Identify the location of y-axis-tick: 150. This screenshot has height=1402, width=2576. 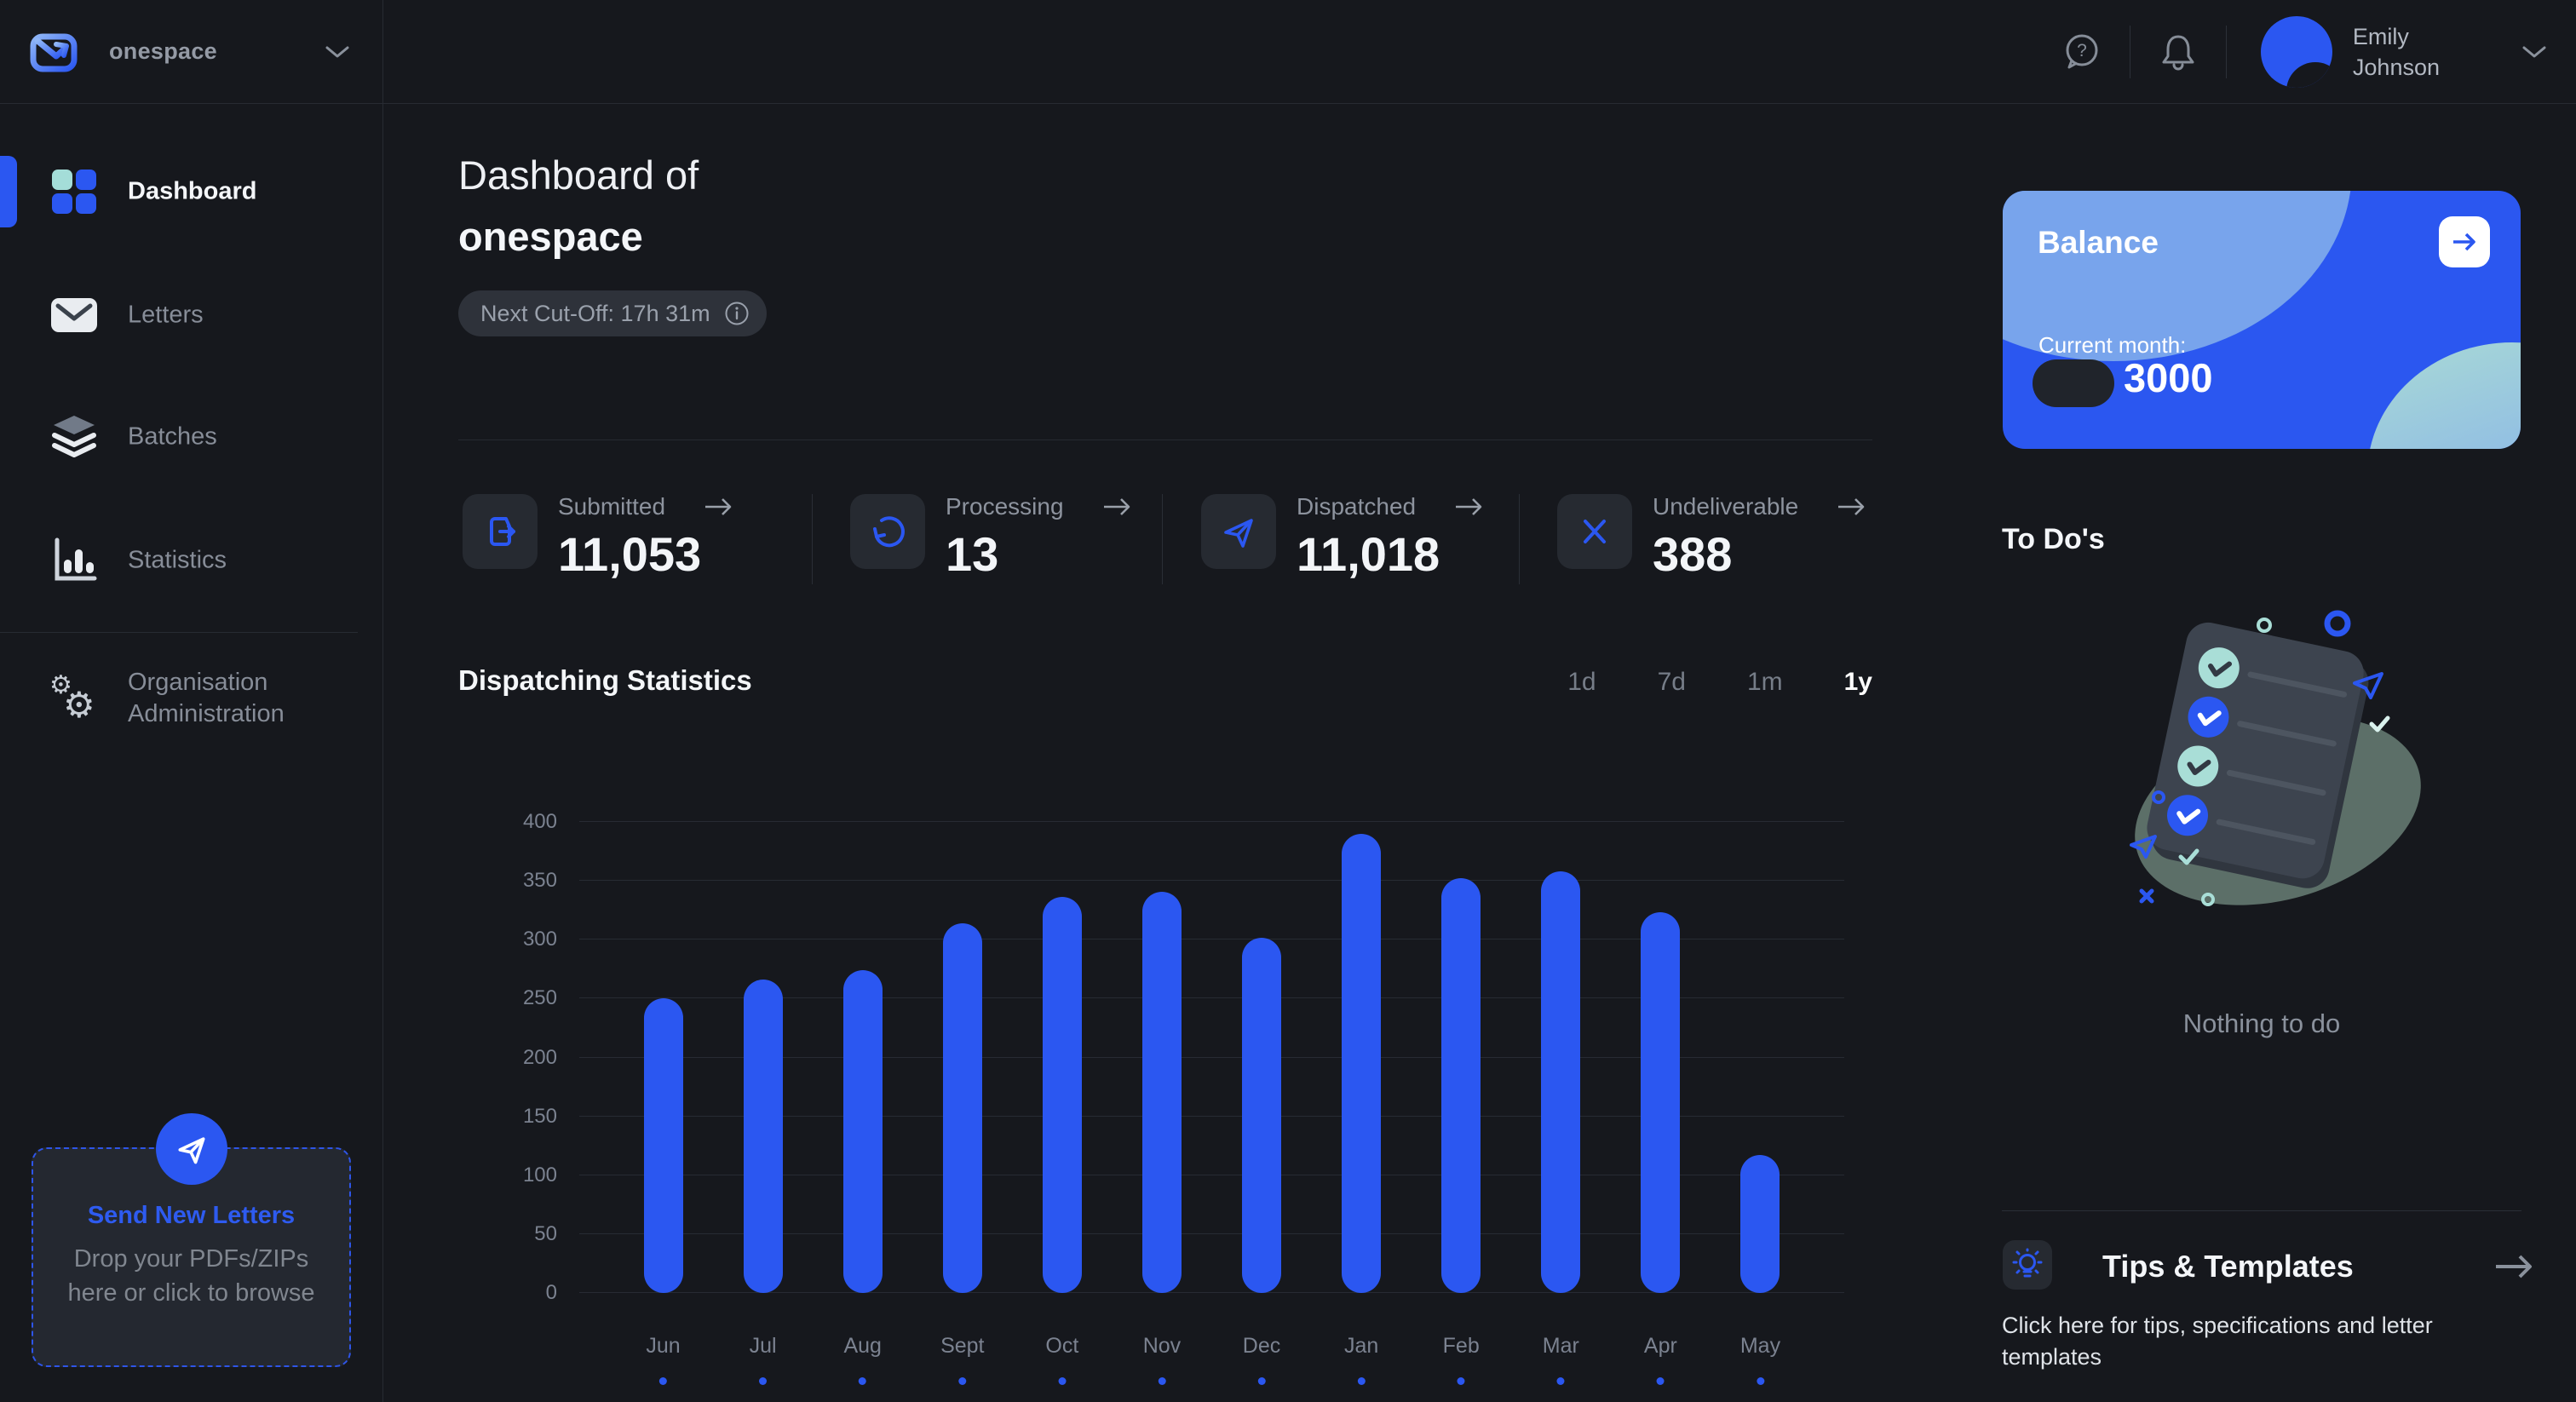
(539, 1116).